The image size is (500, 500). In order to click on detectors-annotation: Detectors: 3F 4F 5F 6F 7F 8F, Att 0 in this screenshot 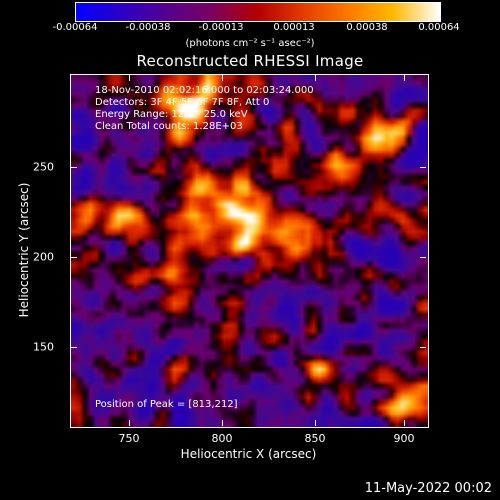, I will do `click(182, 102)`.